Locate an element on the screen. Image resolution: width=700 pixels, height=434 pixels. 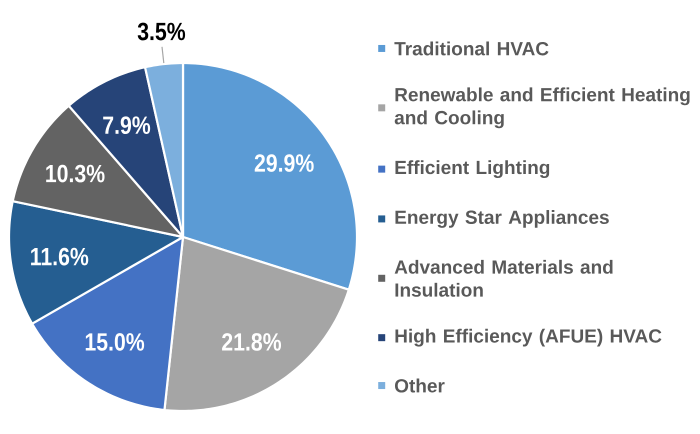
legend-label: Traditional HVAC is located at coordinates (471, 48).